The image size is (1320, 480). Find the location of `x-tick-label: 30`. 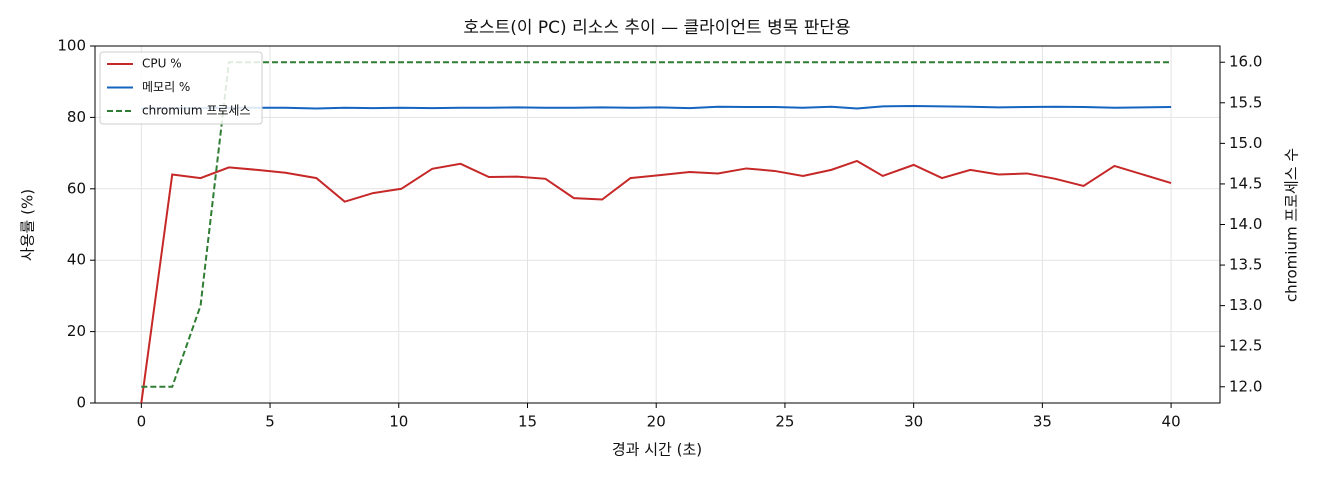

x-tick-label: 30 is located at coordinates (913, 422).